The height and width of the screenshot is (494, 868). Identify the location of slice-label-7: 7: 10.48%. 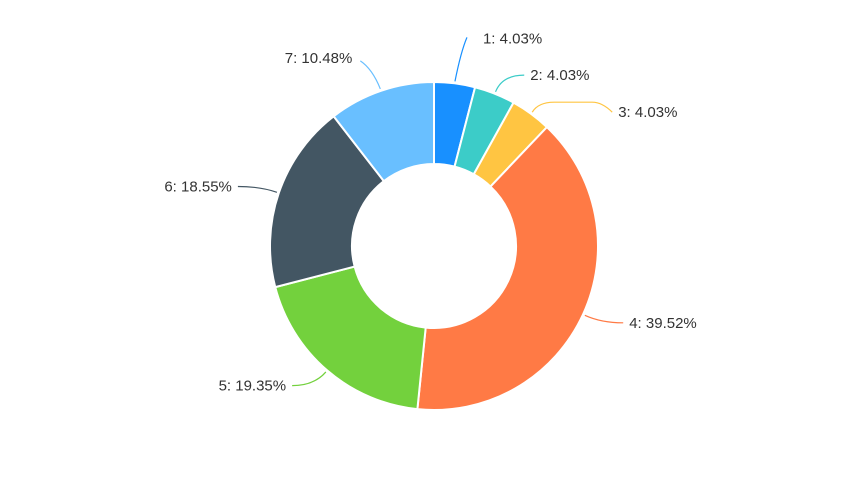
(319, 58).